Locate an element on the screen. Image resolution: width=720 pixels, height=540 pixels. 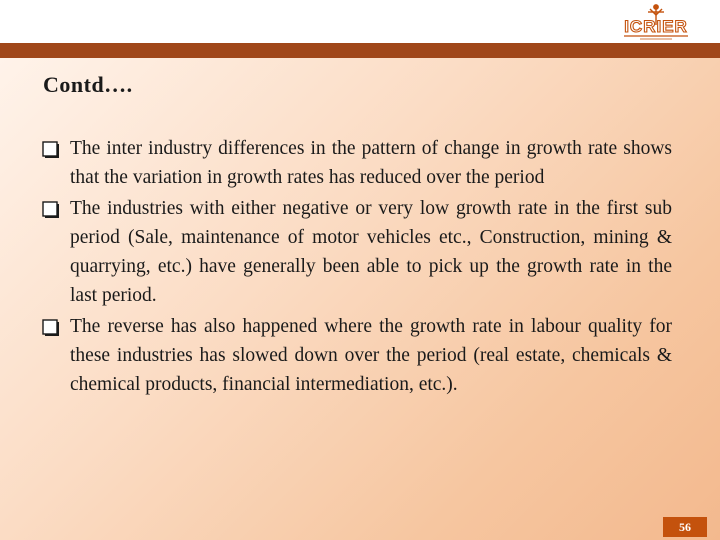
icrier-logo: ICRIER is located at coordinates (656, 22).